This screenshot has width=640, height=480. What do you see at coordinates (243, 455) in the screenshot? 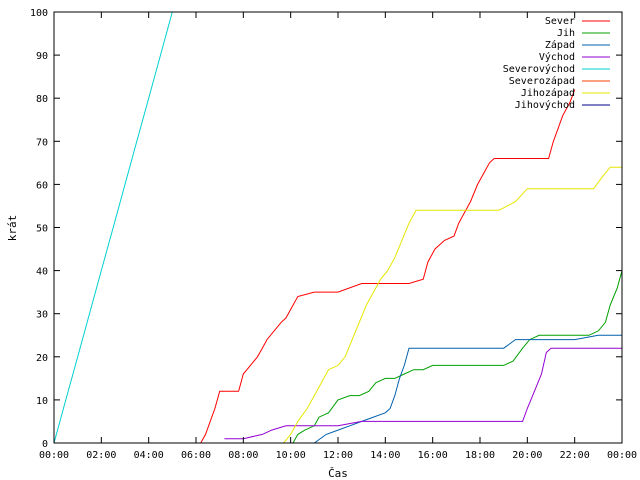
I see `x-tick-label: 08:00` at bounding box center [243, 455].